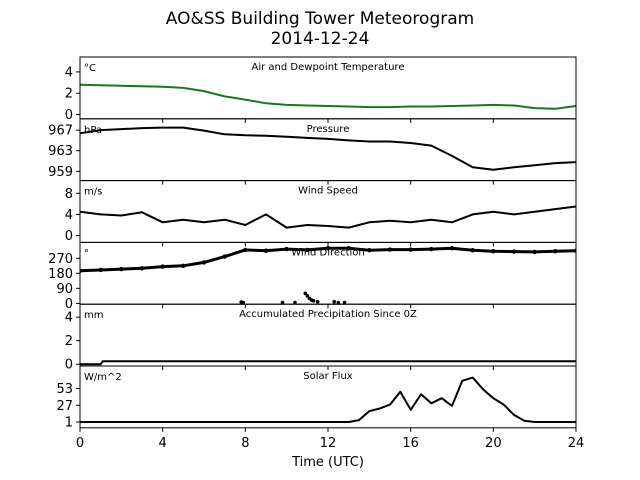 Image resolution: width=640 pixels, height=480 pixels. I want to click on figure-date: 2014-12-24, so click(320, 39).